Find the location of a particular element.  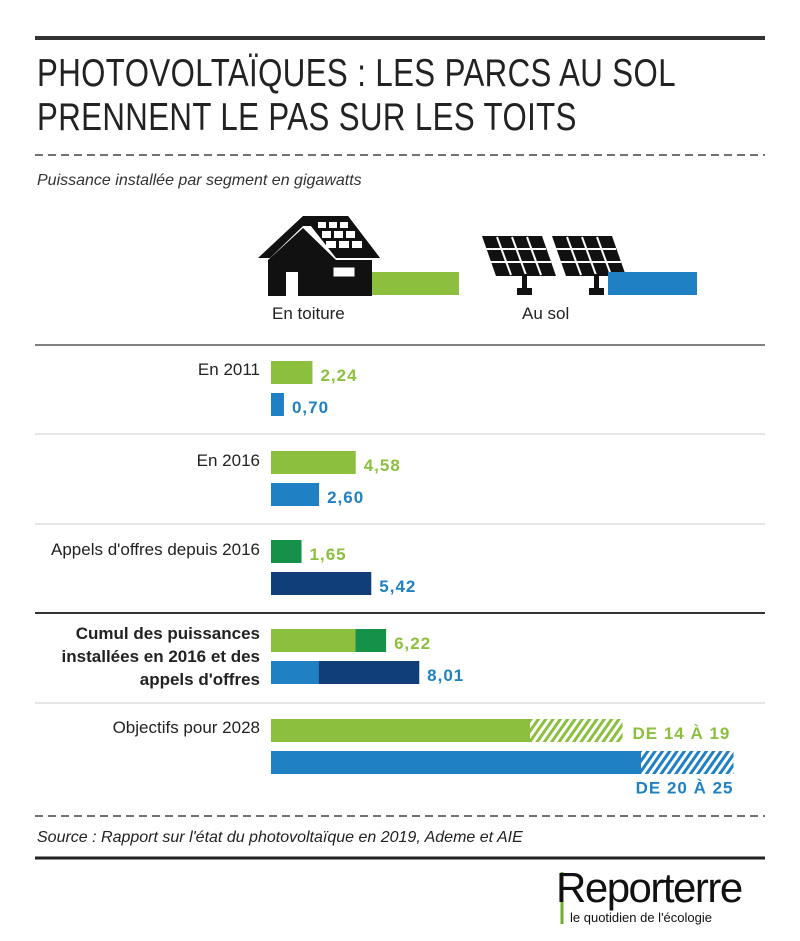

brand: Reporterre is located at coordinates (649, 887).